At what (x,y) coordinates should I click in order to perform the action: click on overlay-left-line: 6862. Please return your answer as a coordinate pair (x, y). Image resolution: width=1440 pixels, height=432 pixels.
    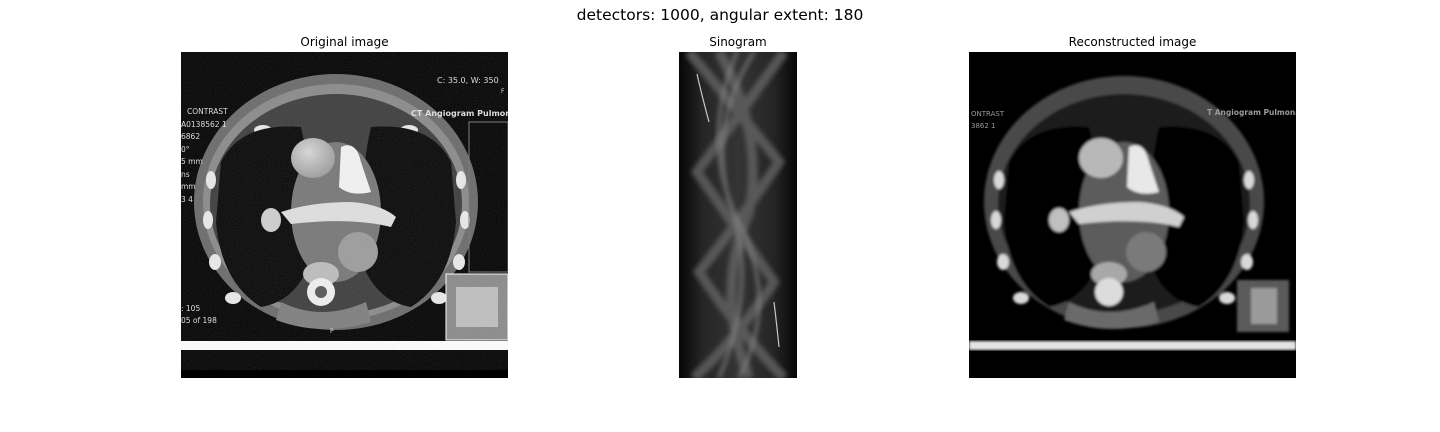
    Looking at the image, I should click on (191, 136).